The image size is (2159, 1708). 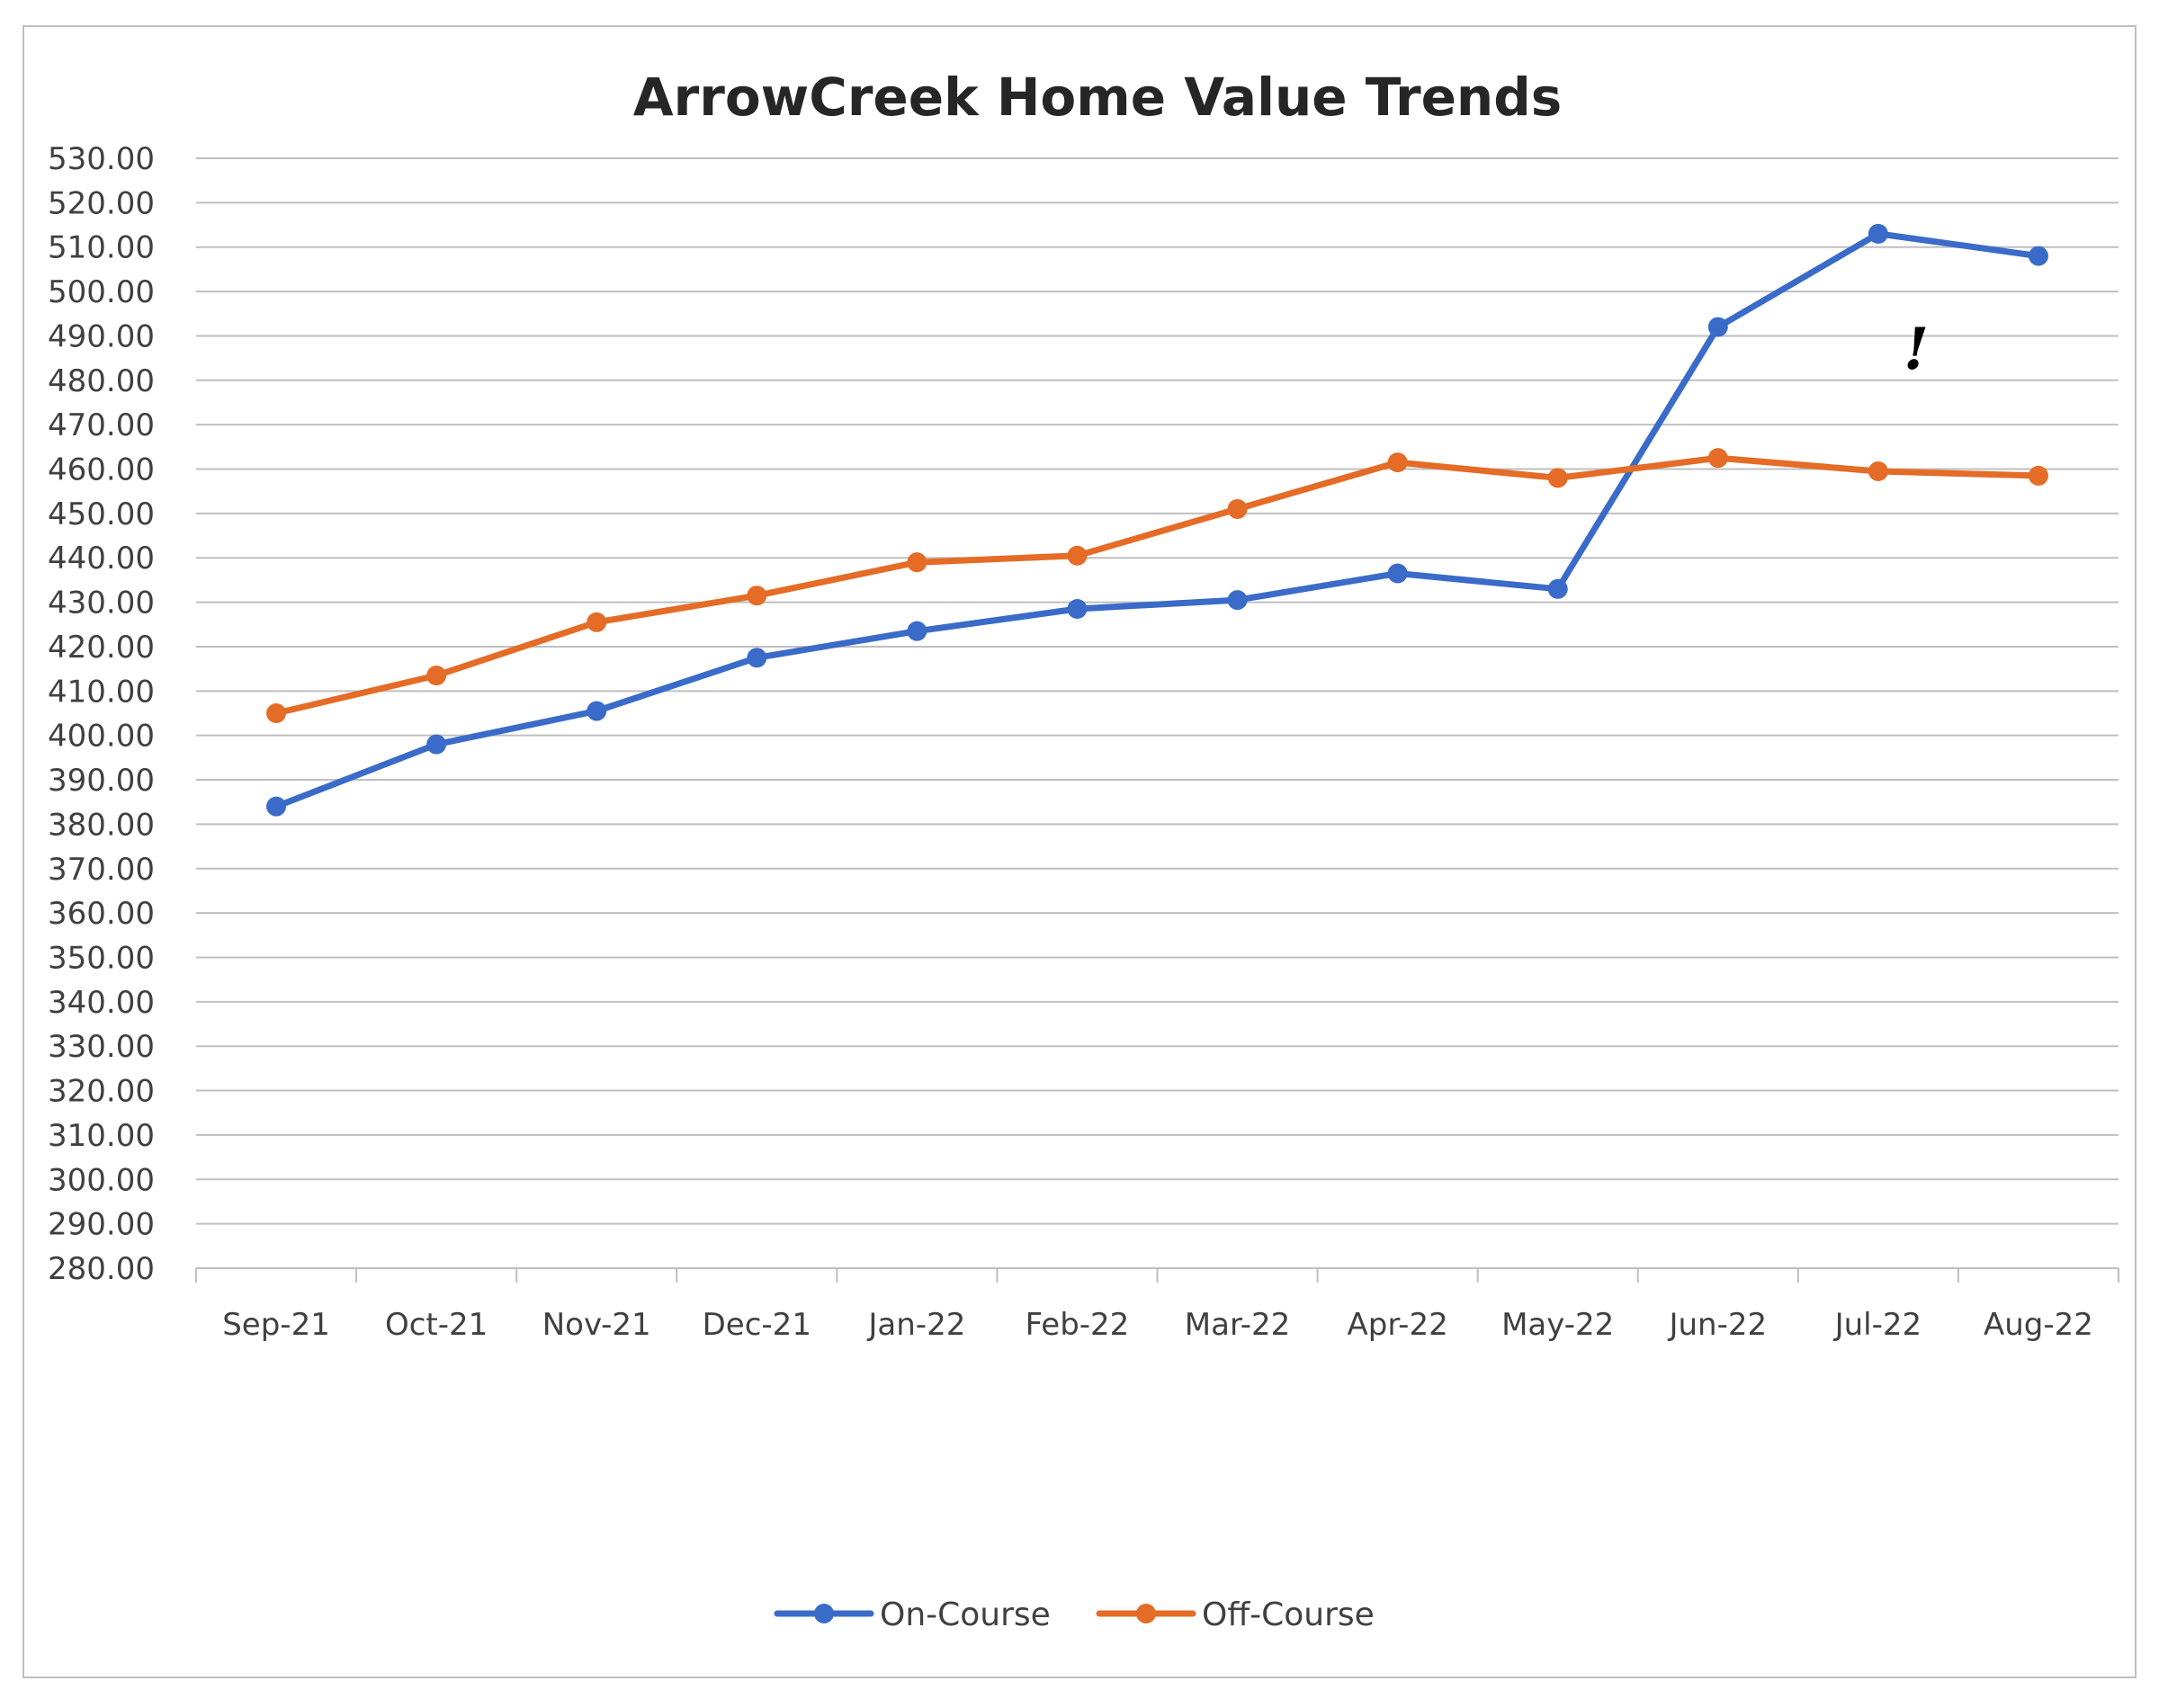 What do you see at coordinates (101, 159) in the screenshot?
I see `y-tick-label: 530.00` at bounding box center [101, 159].